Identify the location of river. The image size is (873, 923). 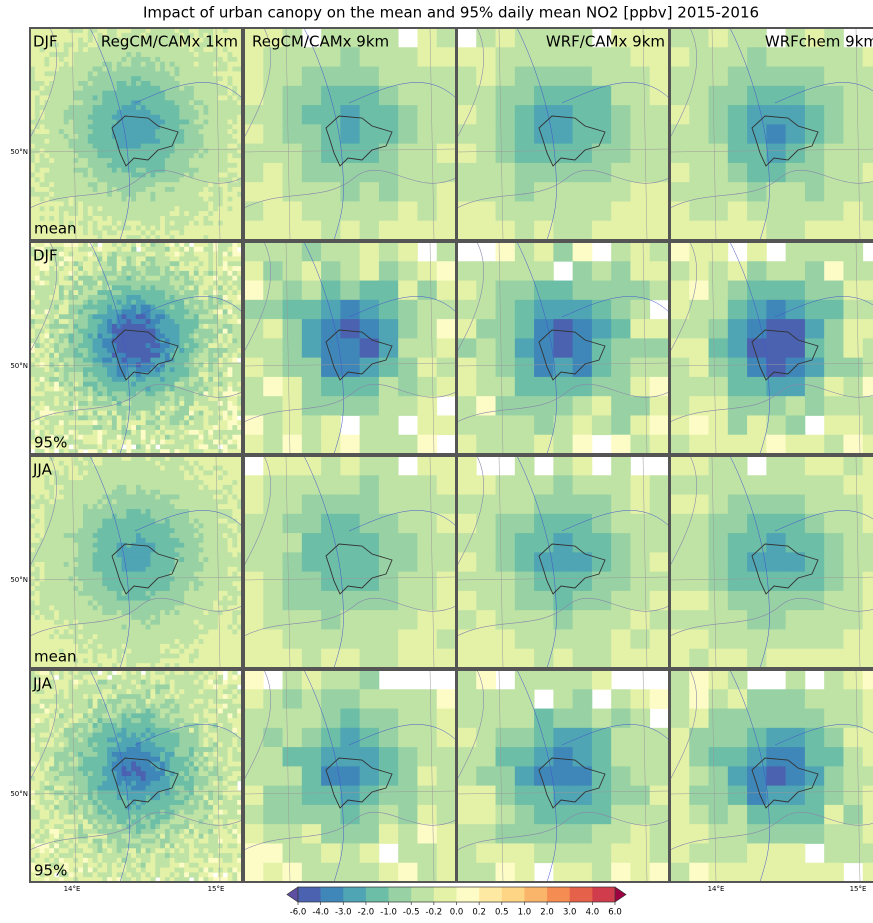
(109, 348).